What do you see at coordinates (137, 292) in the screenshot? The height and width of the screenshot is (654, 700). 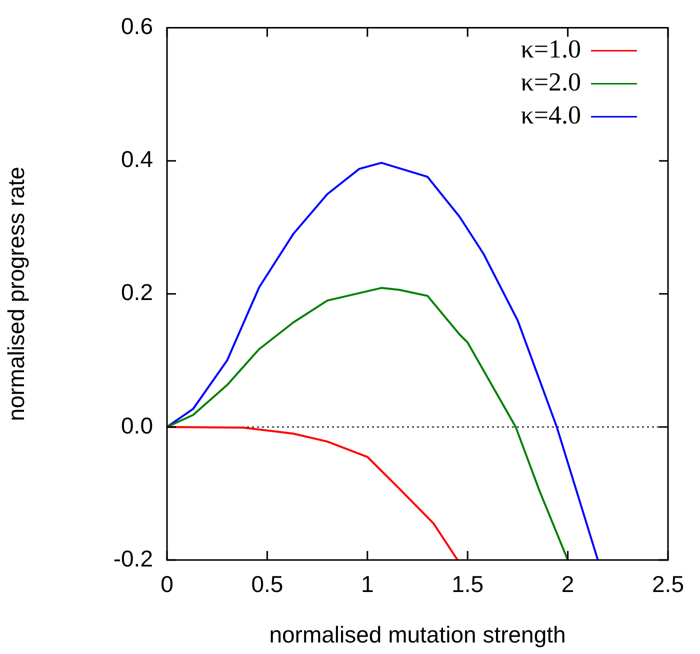 I see `y-tick-label: 0.2` at bounding box center [137, 292].